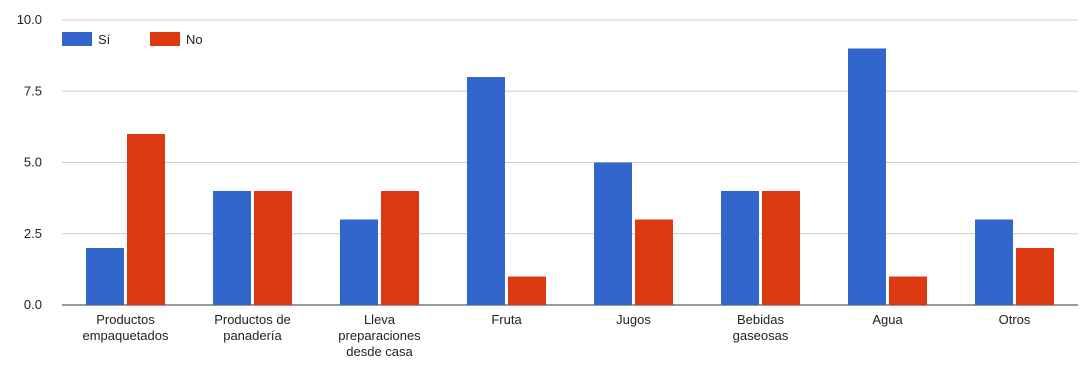 The height and width of the screenshot is (374, 1081). What do you see at coordinates (1015, 319) in the screenshot?
I see `x-category-label: Otros` at bounding box center [1015, 319].